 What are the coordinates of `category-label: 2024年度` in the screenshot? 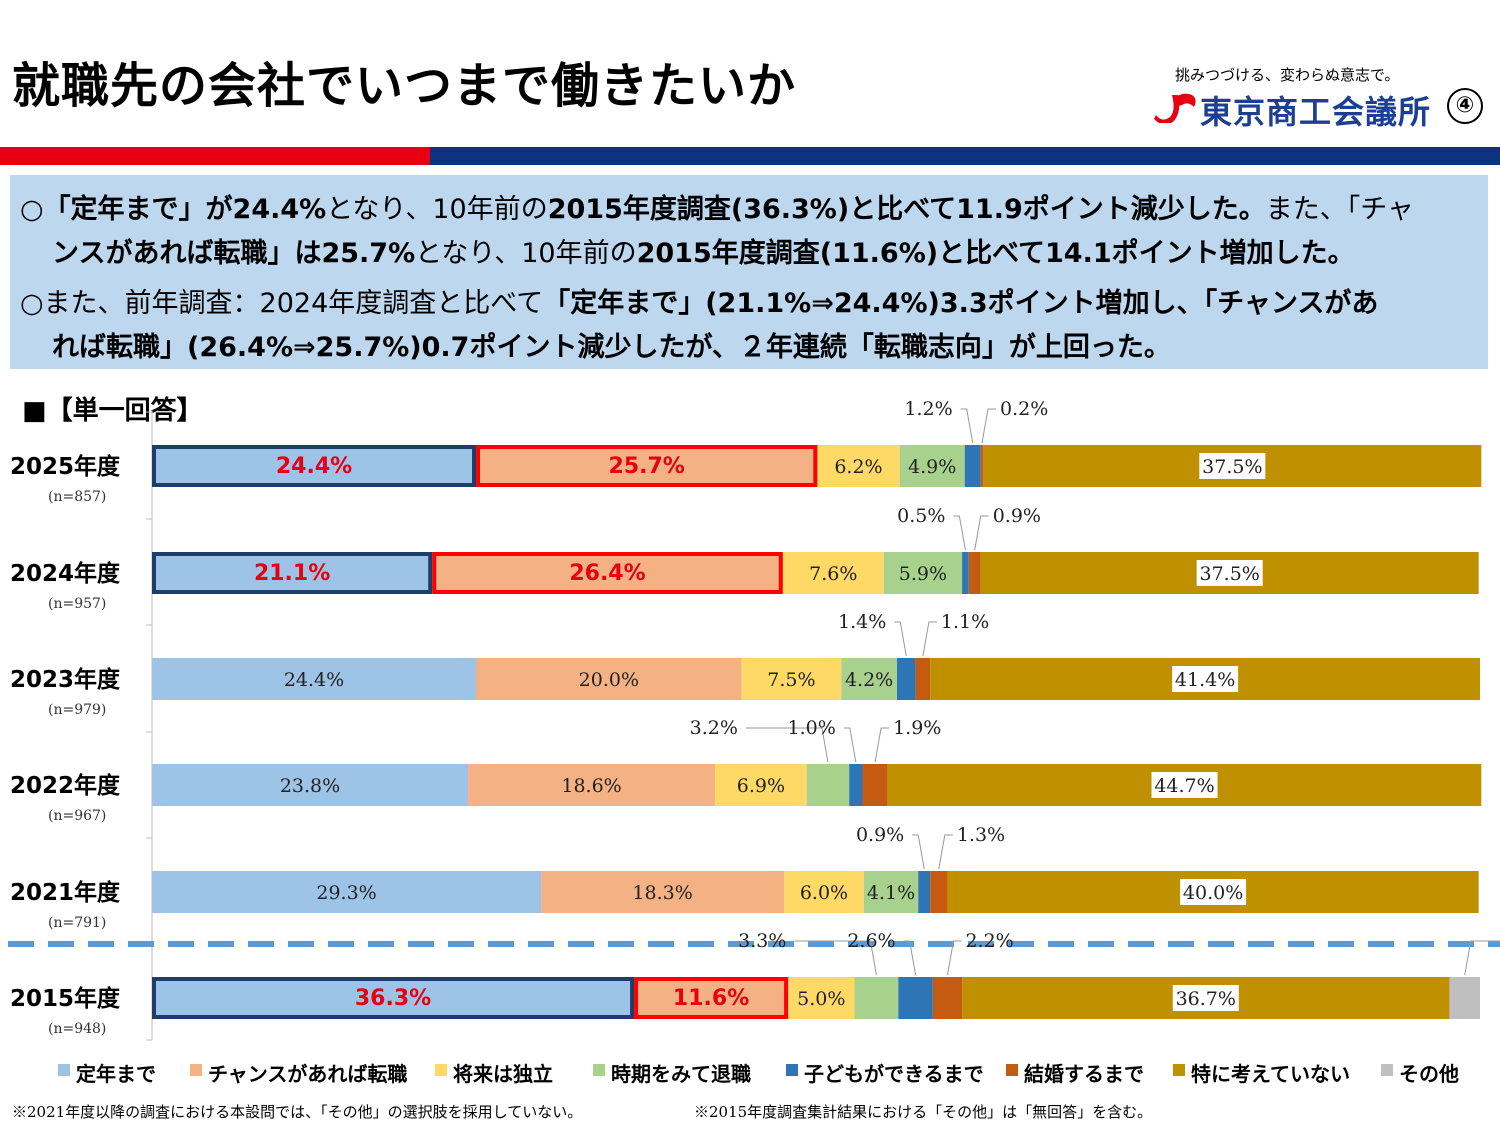 It's located at (65, 573).